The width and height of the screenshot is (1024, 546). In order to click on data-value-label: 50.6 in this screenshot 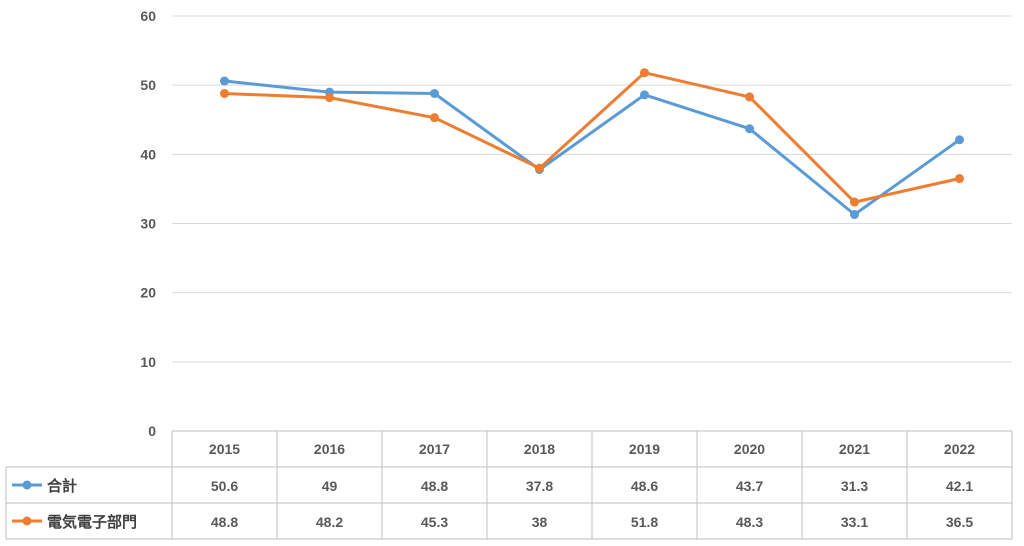, I will do `click(224, 486)`.